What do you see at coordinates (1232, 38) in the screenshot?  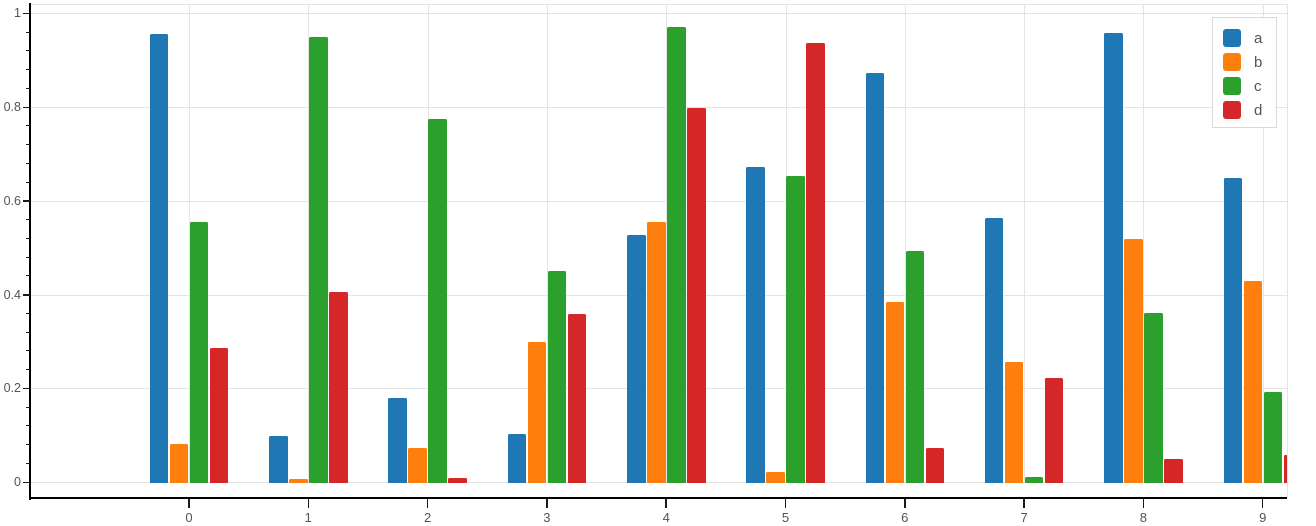 I see `legend-swatch-a` at bounding box center [1232, 38].